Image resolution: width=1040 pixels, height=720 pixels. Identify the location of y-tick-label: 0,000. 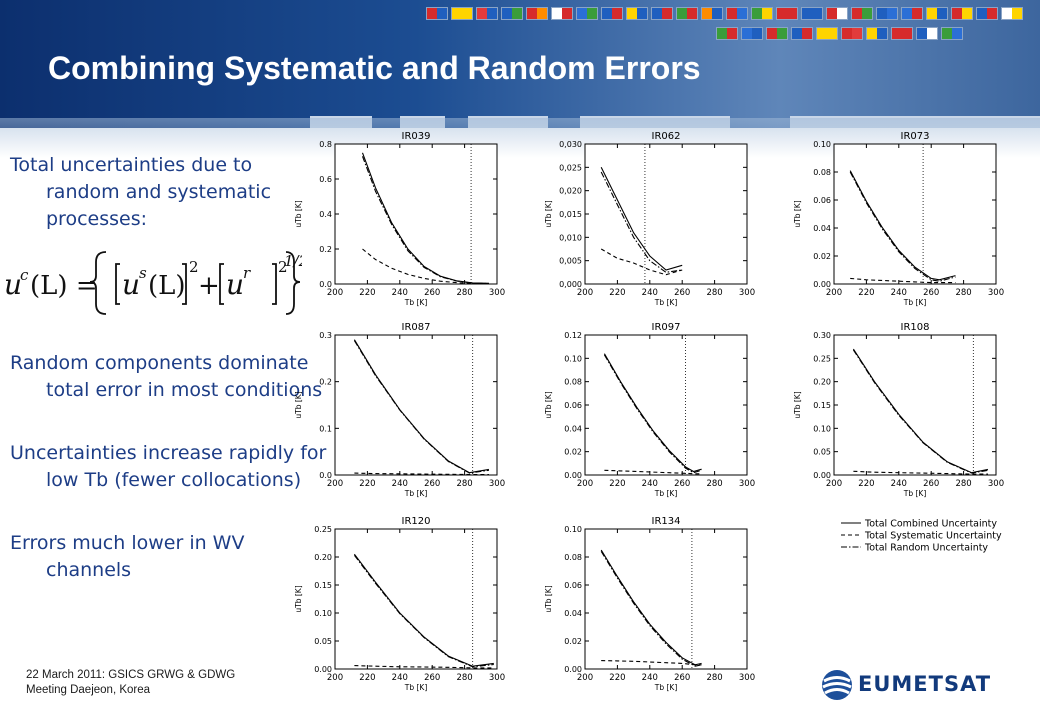
(570, 284).